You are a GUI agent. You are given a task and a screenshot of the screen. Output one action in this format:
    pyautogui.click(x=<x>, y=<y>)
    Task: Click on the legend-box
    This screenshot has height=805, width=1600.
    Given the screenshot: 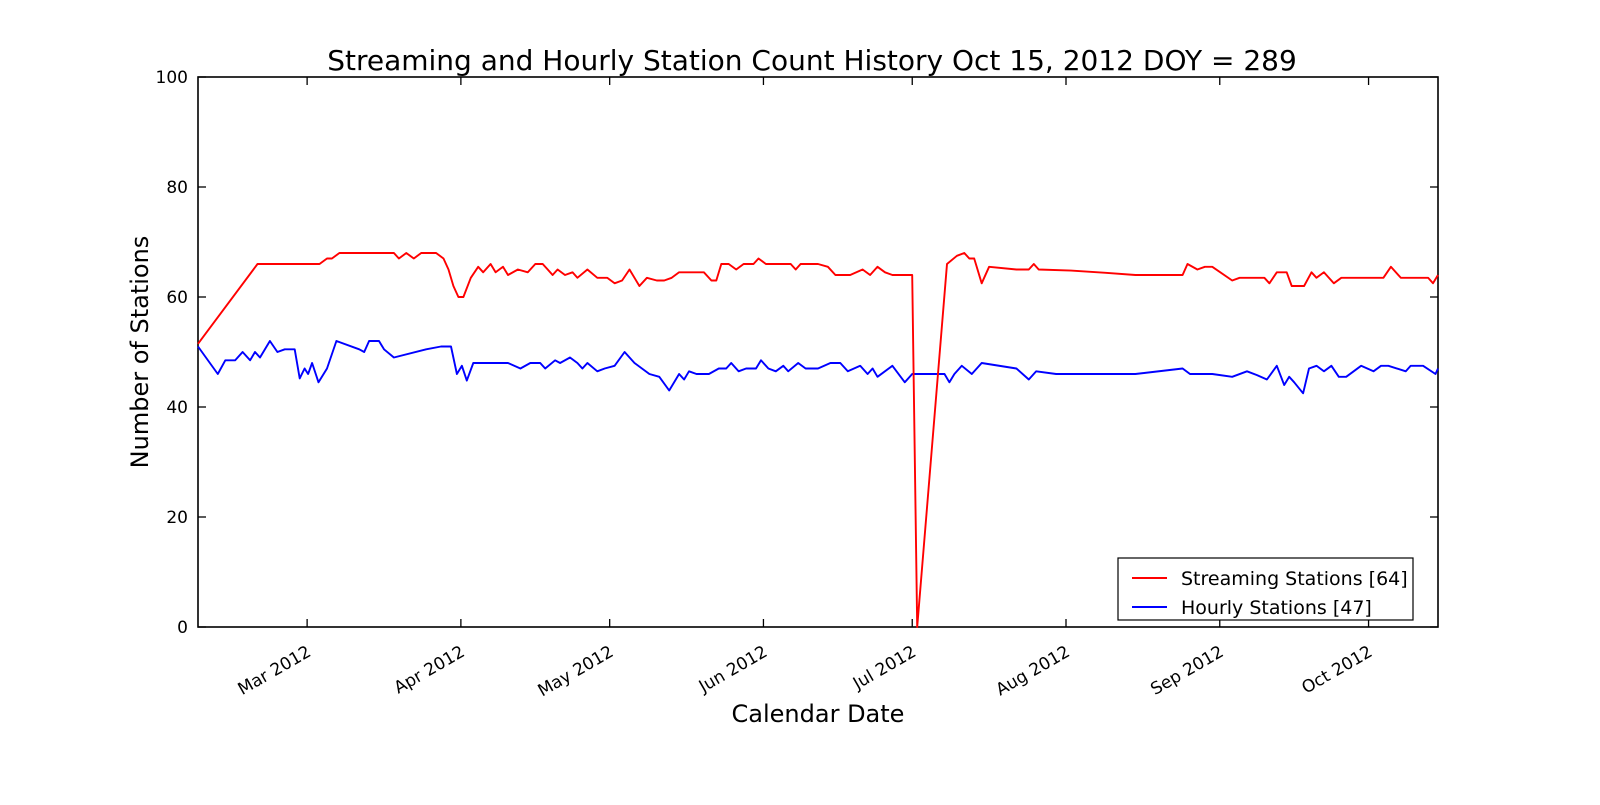 What is the action you would take?
    pyautogui.click(x=1265, y=589)
    